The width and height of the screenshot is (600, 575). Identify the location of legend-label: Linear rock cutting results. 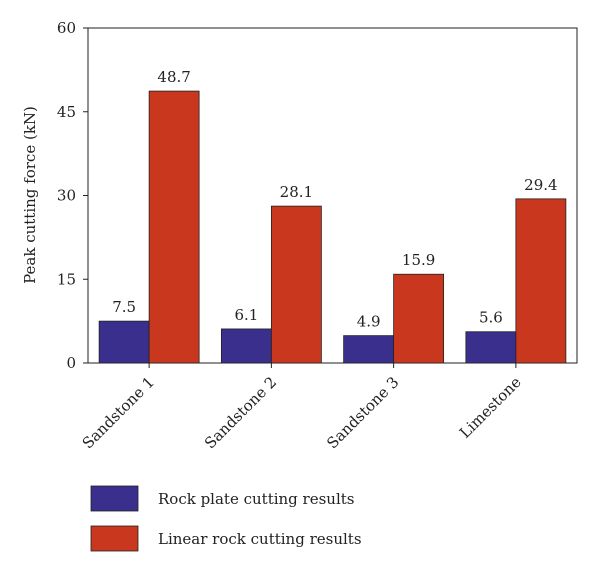
(260, 539).